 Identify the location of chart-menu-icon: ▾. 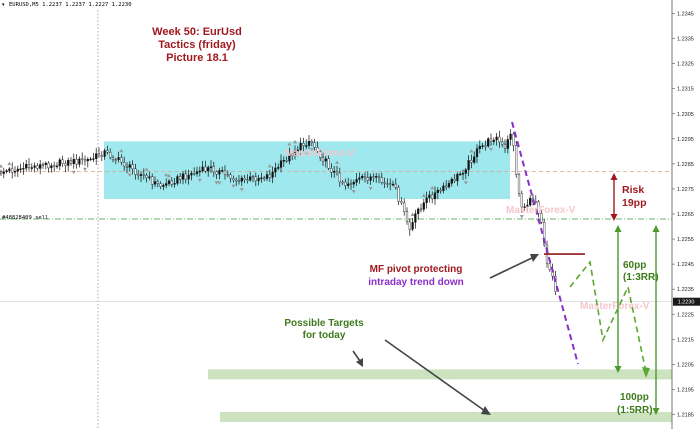
(3, 5).